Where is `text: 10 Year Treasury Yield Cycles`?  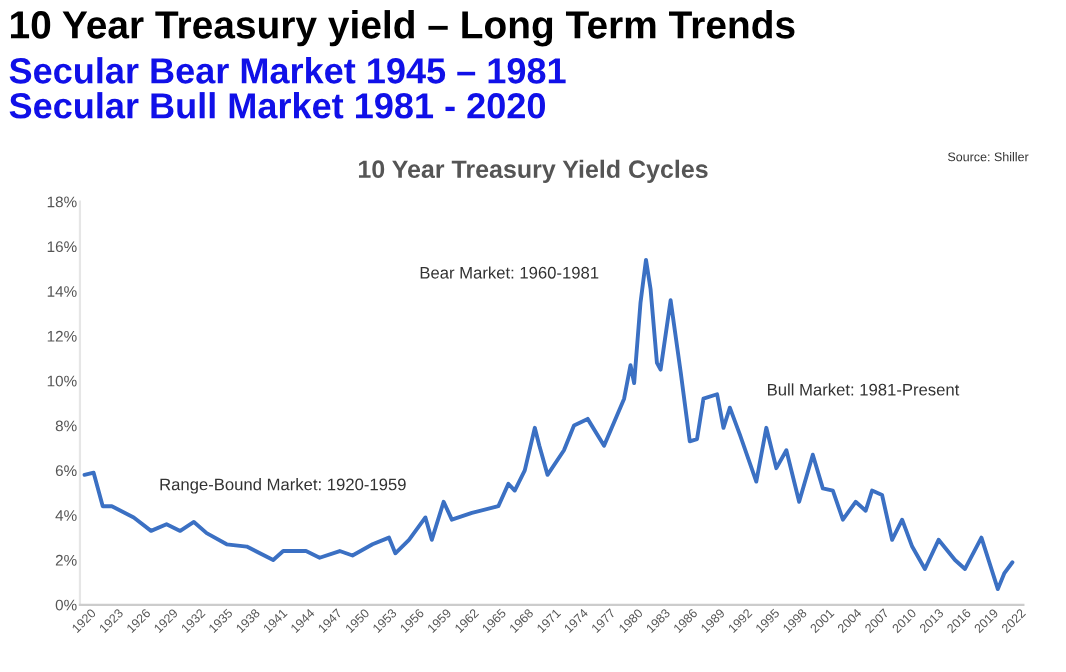 text: 10 Year Treasury Yield Cycles is located at coordinates (533, 171).